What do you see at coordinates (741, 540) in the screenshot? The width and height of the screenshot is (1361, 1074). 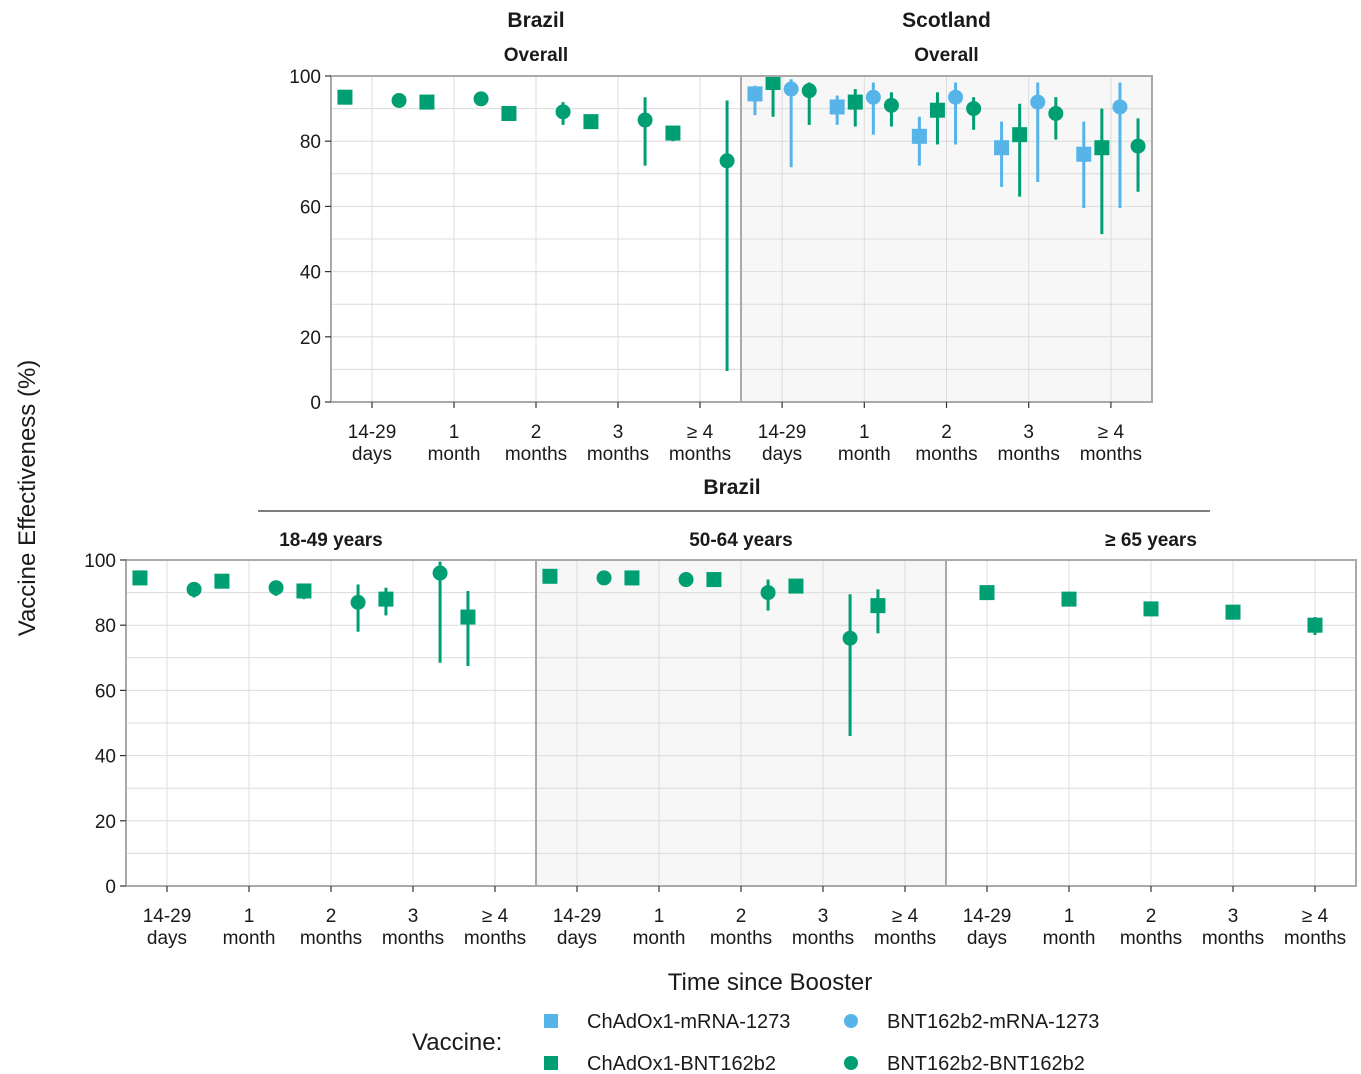 I see `panel-title: 50-64 years` at bounding box center [741, 540].